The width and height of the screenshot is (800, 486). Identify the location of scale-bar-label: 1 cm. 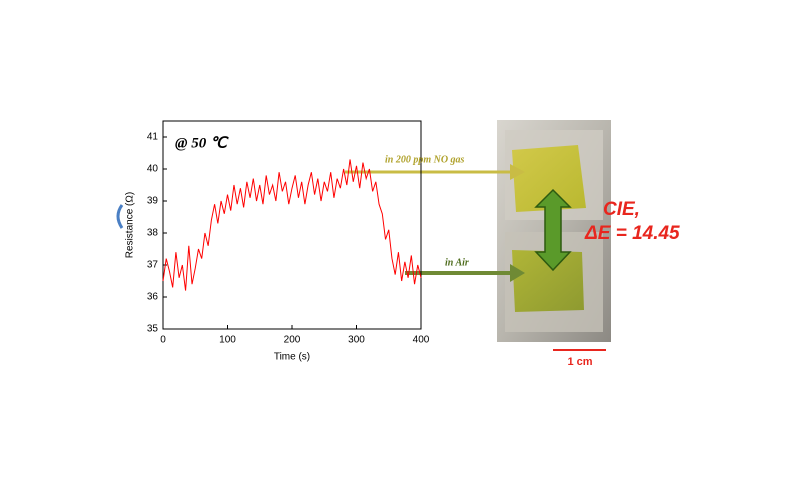
(579, 362).